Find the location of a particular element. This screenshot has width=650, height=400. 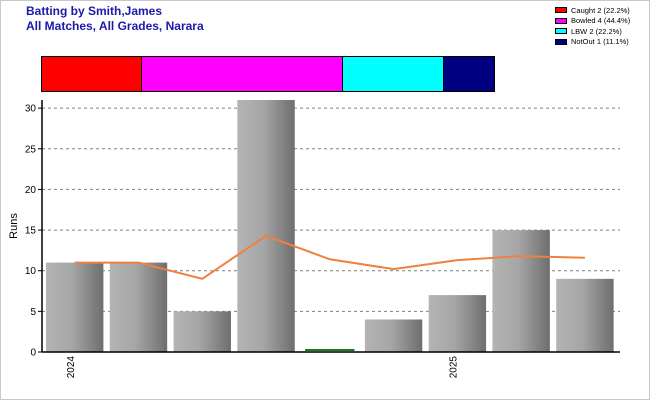

dismissal-segment-lbw is located at coordinates (393, 74).